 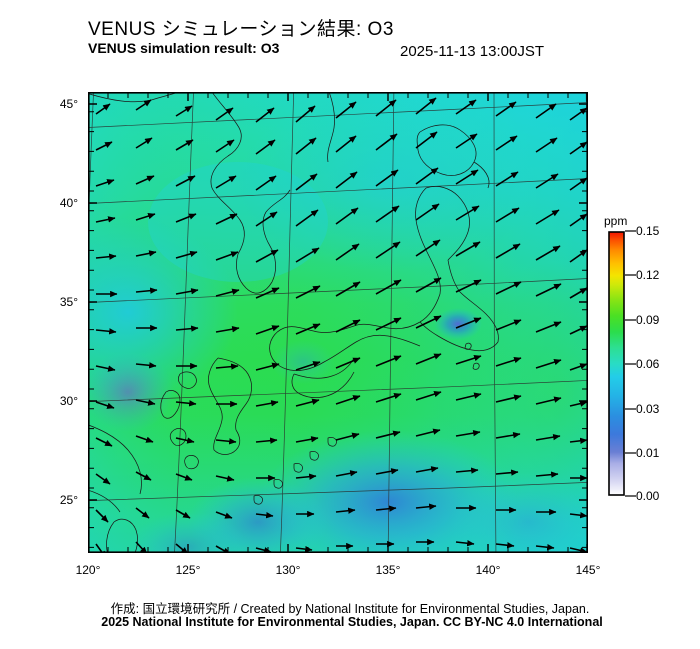 What do you see at coordinates (616, 221) in the screenshot?
I see `colorbar-unit-label: ppm` at bounding box center [616, 221].